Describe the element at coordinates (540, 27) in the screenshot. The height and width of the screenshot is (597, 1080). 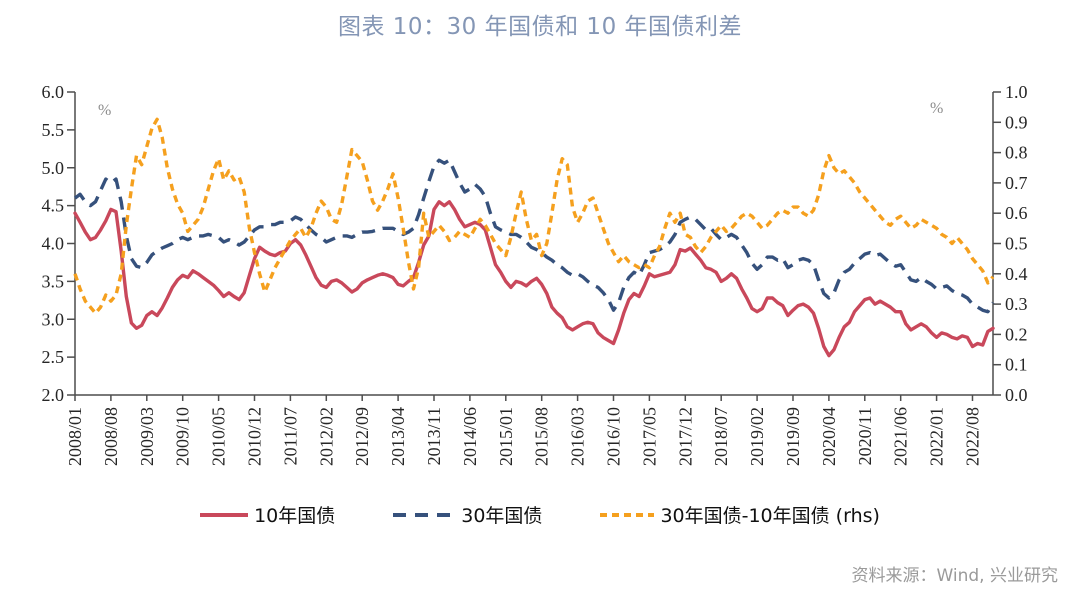
I see `chart-title: 图表 10：30 年国债和 10 年国债利差` at that location.